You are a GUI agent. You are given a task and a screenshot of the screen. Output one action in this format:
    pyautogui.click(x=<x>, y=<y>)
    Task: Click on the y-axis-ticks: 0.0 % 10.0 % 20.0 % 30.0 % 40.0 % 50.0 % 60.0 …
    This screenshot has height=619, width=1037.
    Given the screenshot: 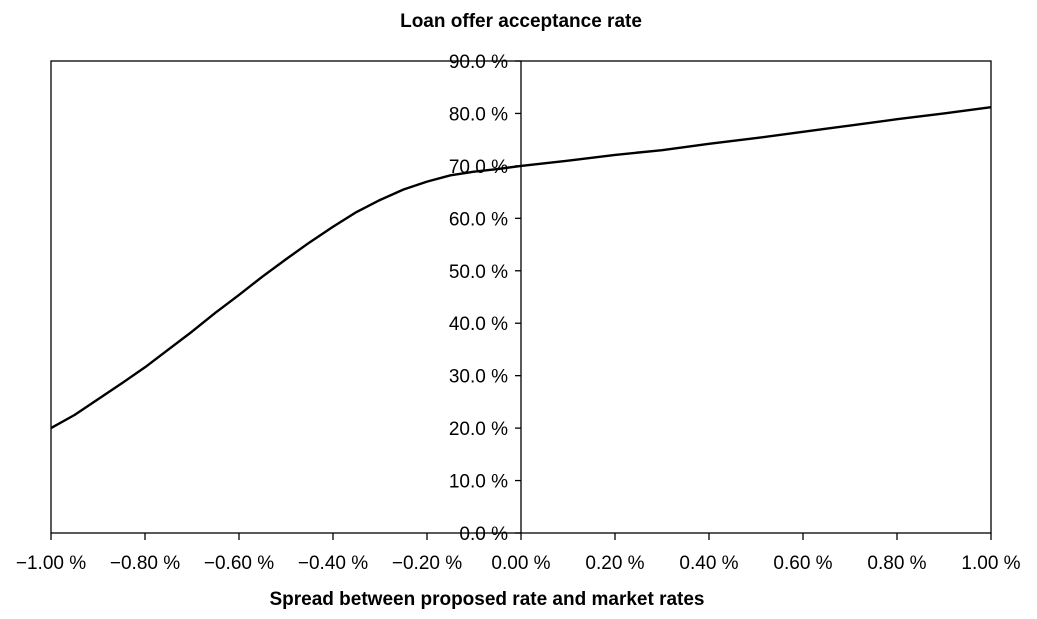 What is the action you would take?
    pyautogui.click(x=485, y=298)
    